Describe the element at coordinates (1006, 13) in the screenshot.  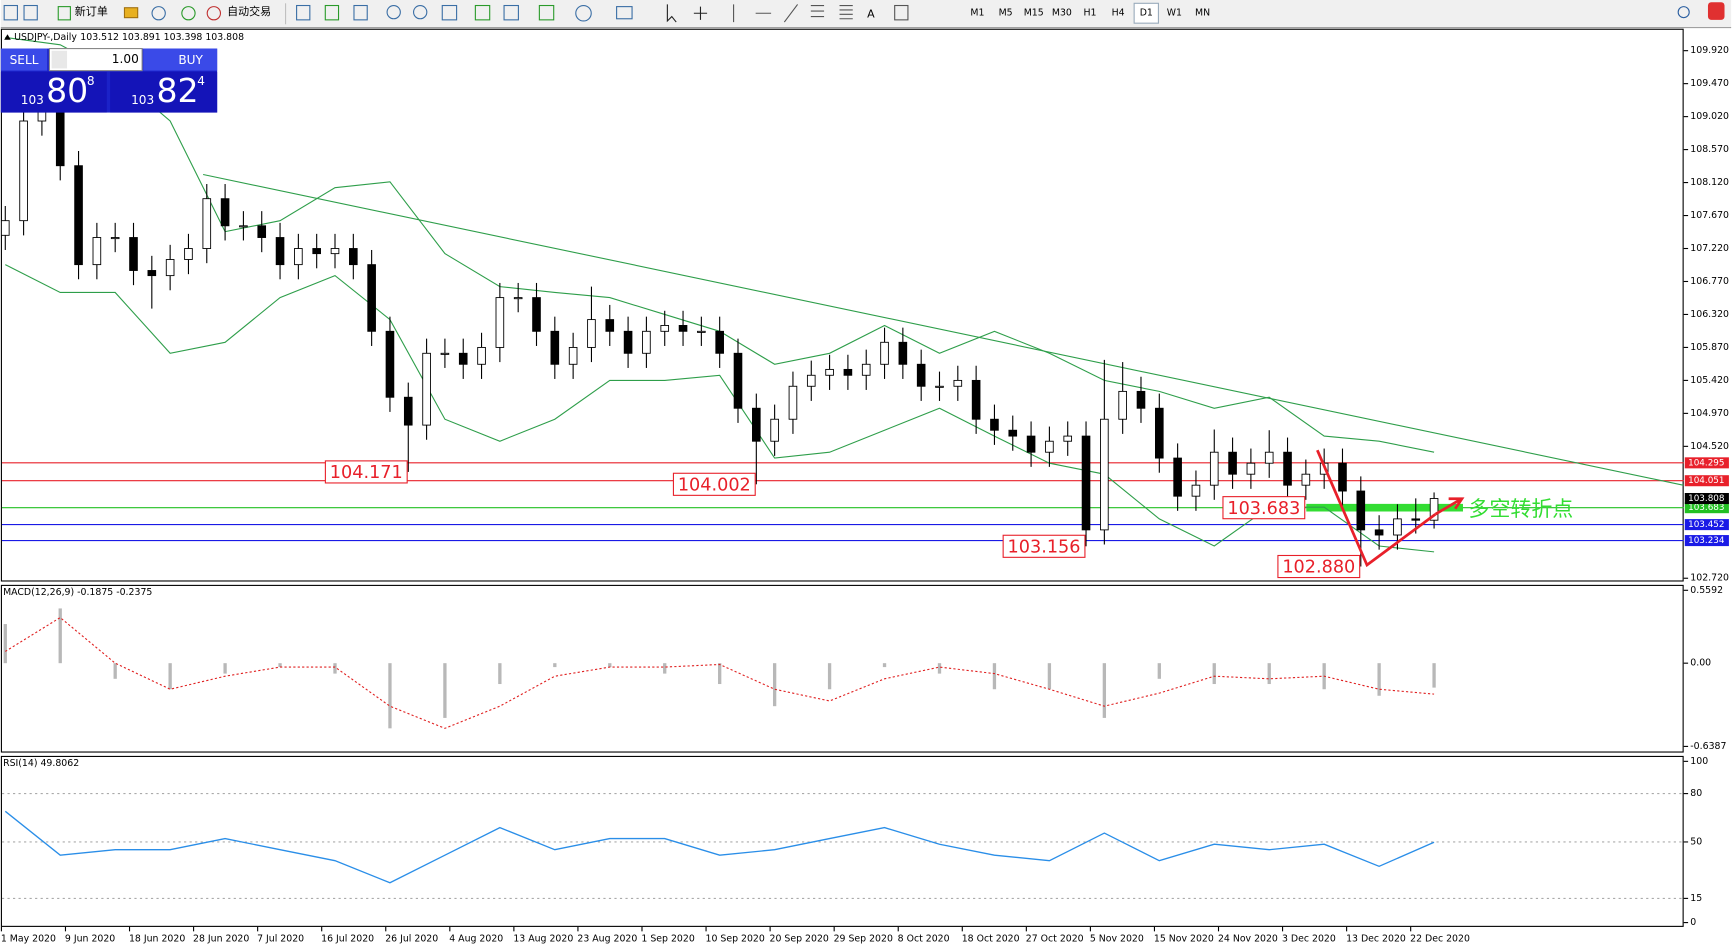
I see `timeframe-button: M5` at that location.